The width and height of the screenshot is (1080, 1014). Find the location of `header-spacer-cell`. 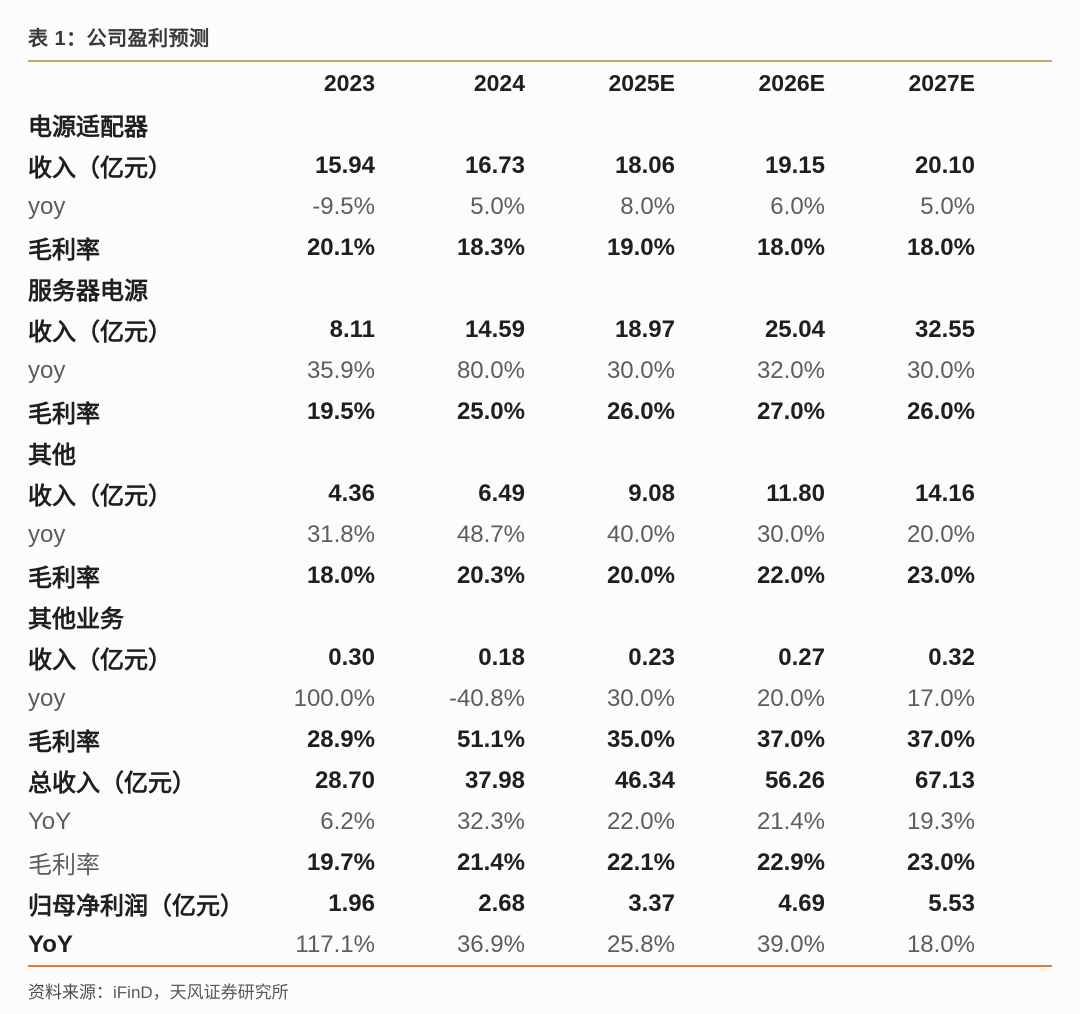

header-spacer-cell is located at coordinates (1013, 83).